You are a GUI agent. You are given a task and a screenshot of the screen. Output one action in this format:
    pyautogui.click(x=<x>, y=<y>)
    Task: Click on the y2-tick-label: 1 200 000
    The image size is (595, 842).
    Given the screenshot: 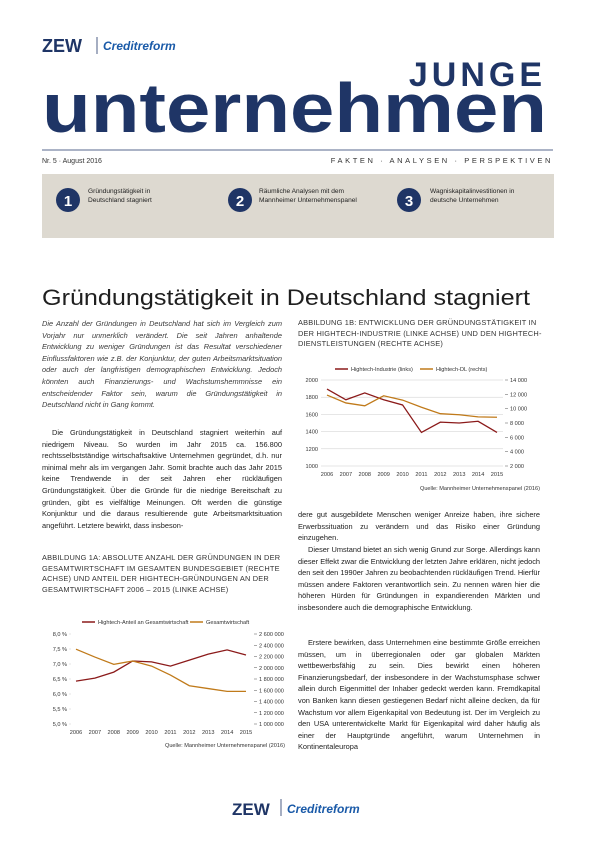 What is the action you would take?
    pyautogui.click(x=271, y=714)
    